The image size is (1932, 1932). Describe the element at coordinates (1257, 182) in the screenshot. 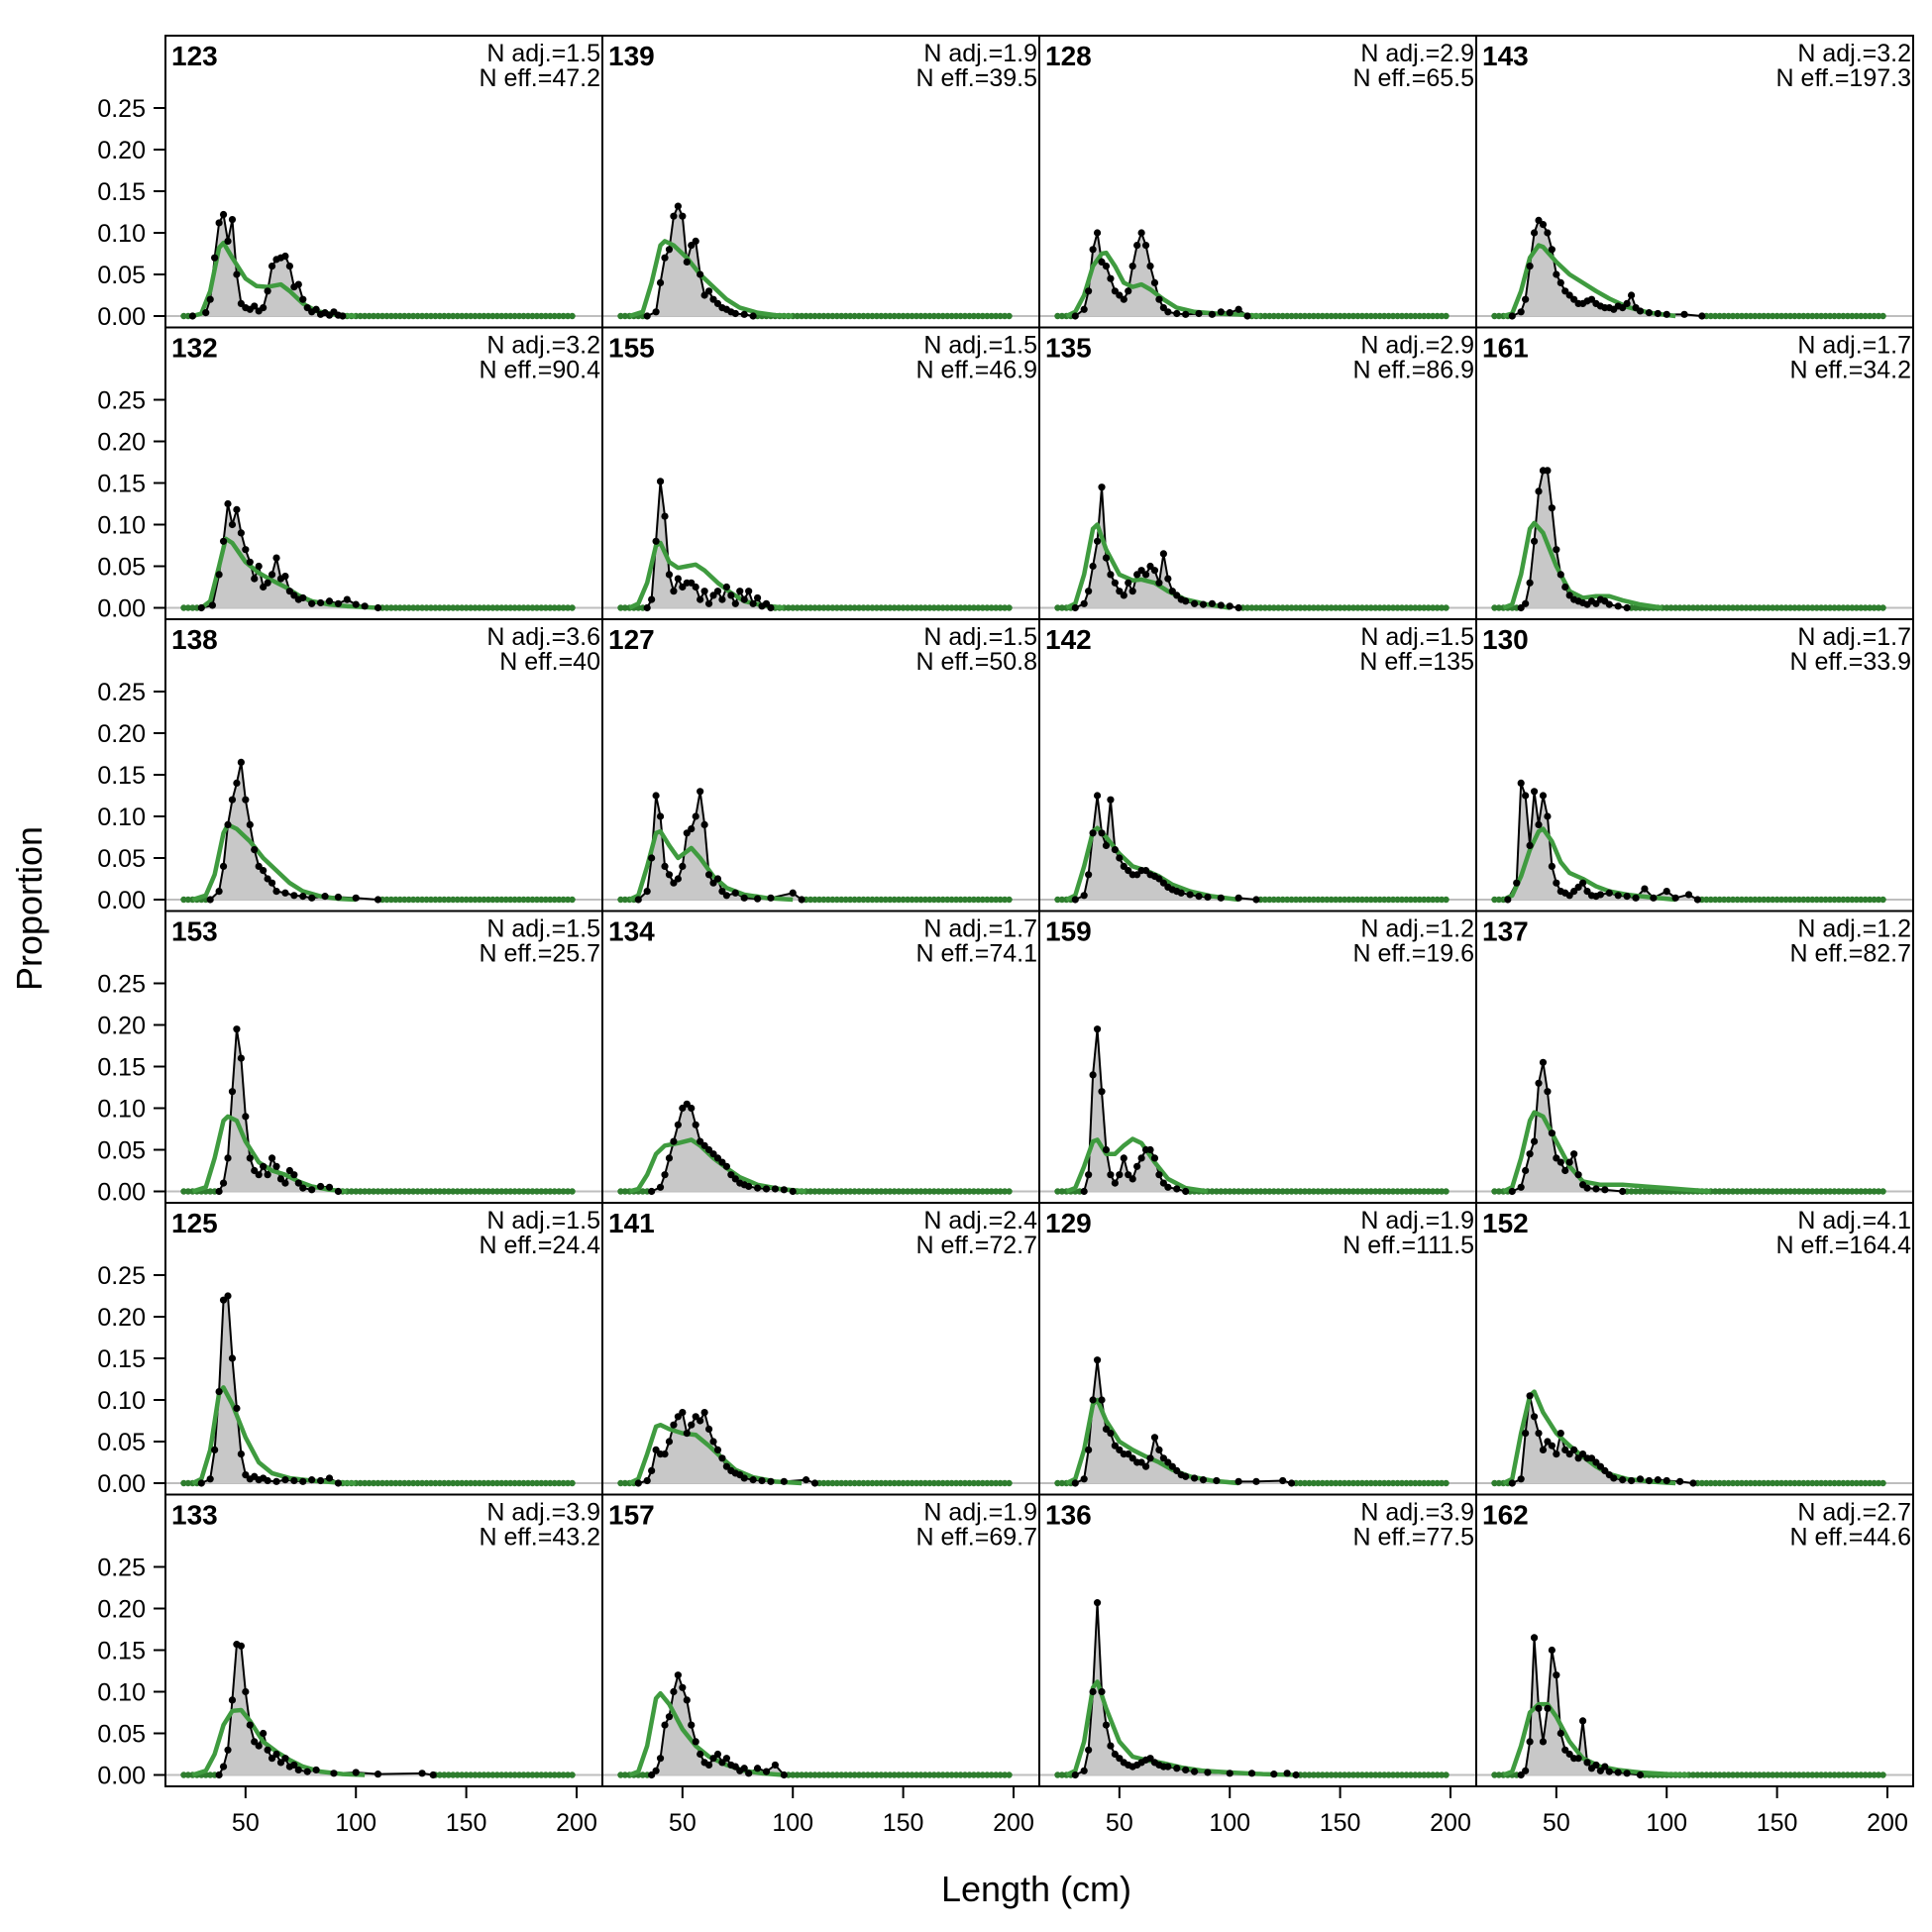

I see `panel-128: 128 N adj.=2.9N eff.=65.5` at that location.